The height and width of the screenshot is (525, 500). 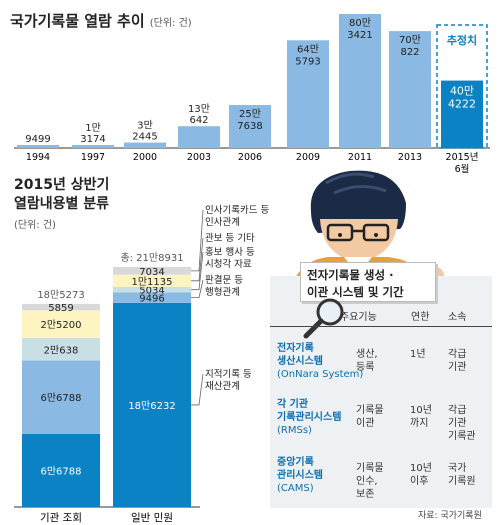 I want to click on top-chart-value-label: 3174, so click(x=92, y=139).